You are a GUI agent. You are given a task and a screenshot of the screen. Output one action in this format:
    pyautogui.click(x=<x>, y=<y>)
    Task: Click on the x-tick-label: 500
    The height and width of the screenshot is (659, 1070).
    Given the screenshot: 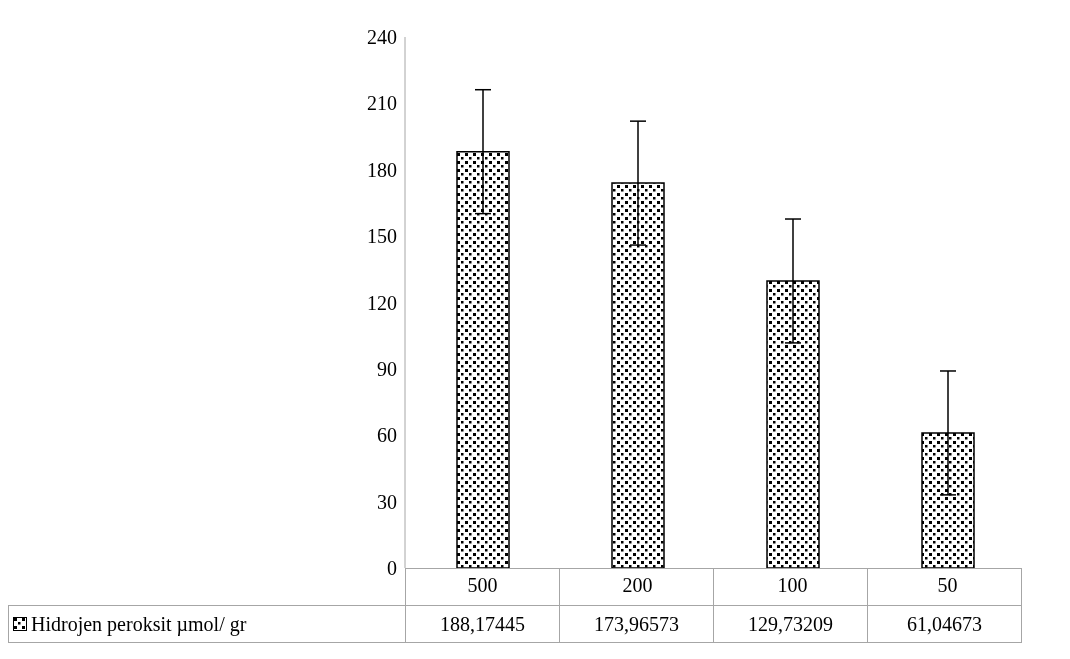 What is the action you would take?
    pyautogui.click(x=482, y=585)
    